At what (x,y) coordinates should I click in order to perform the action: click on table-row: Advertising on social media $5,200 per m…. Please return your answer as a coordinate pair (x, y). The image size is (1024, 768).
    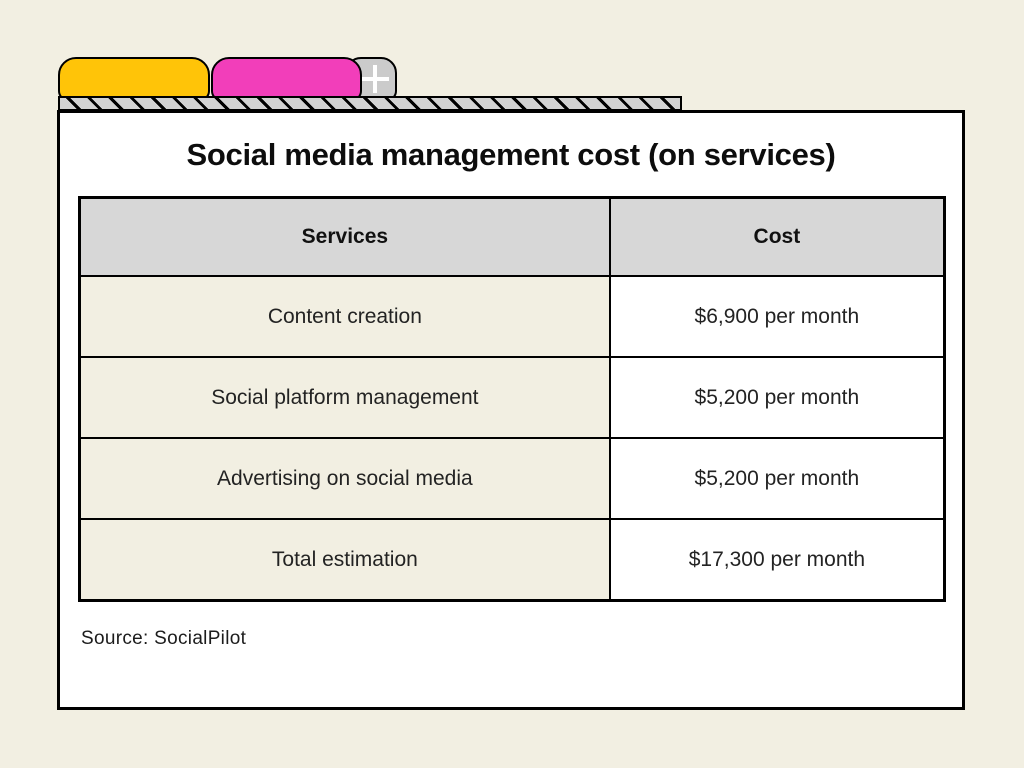
    Looking at the image, I should click on (512, 478).